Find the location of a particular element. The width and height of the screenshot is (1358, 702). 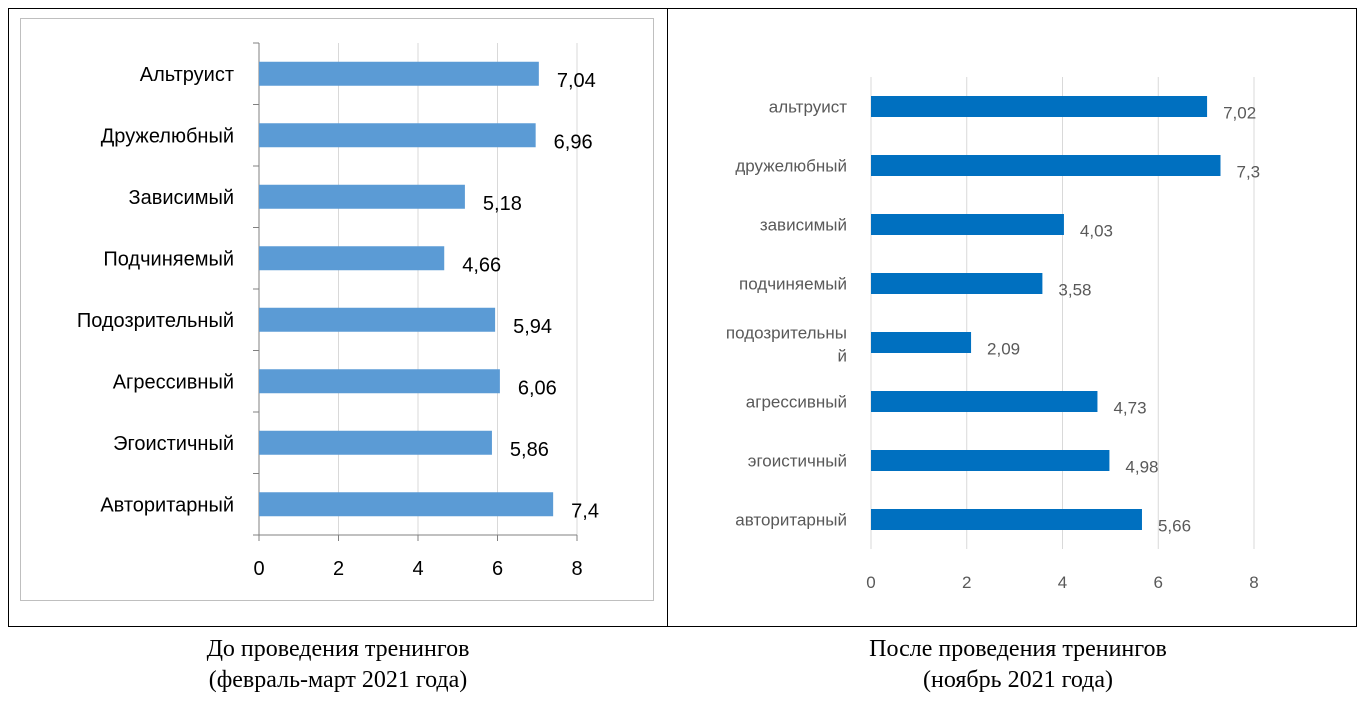

category-label: Агрессивный is located at coordinates (173, 382).